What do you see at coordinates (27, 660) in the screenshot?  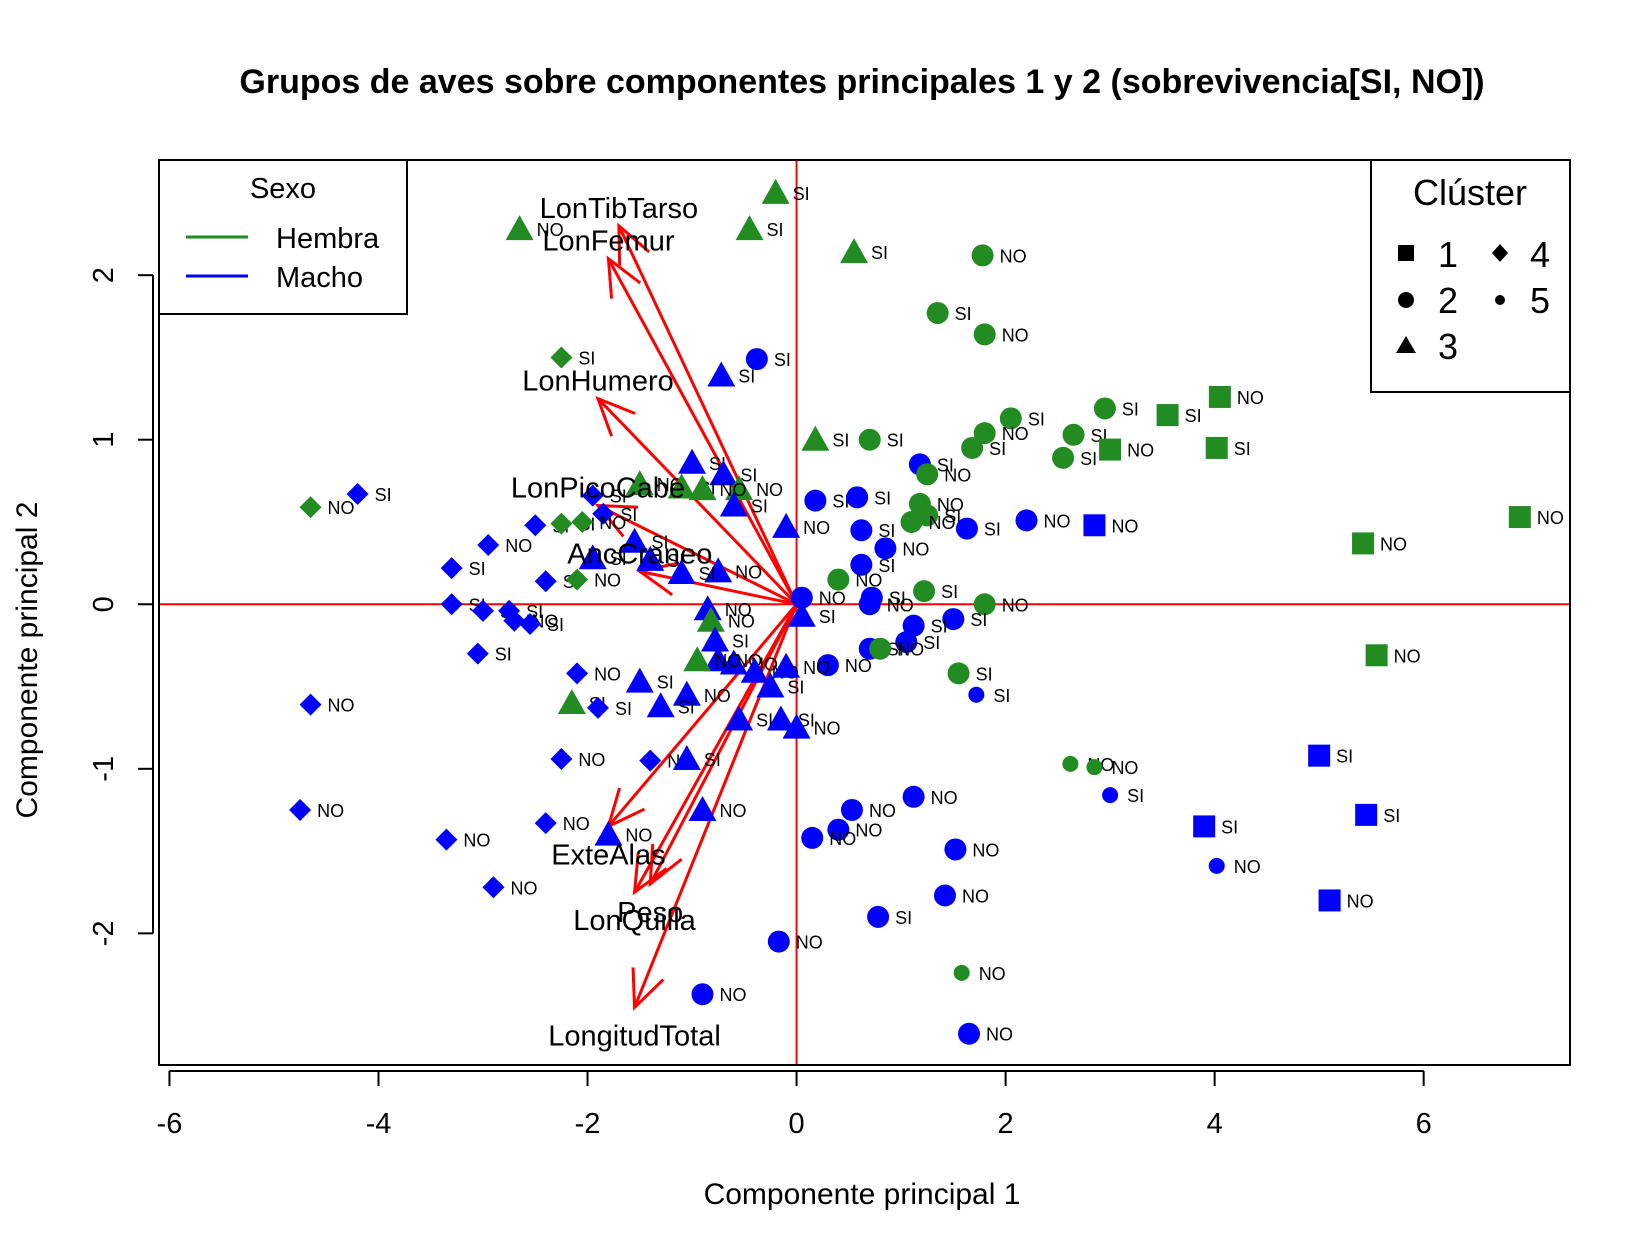 I see `y-axis-title: Componente principal 2` at bounding box center [27, 660].